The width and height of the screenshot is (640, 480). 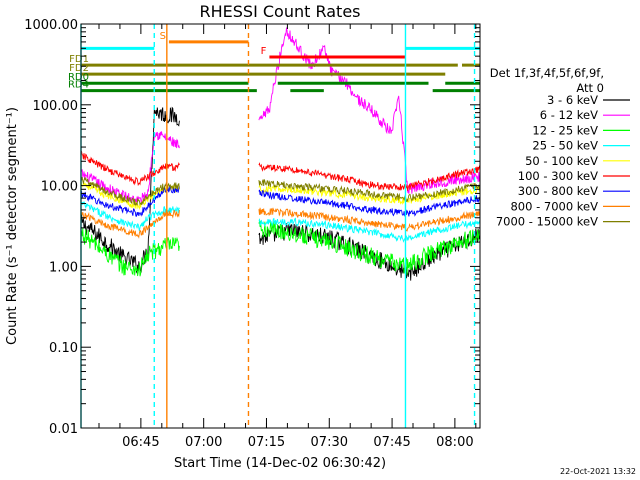 I want to click on state-bar-label-3: FD1, so click(x=79, y=59).